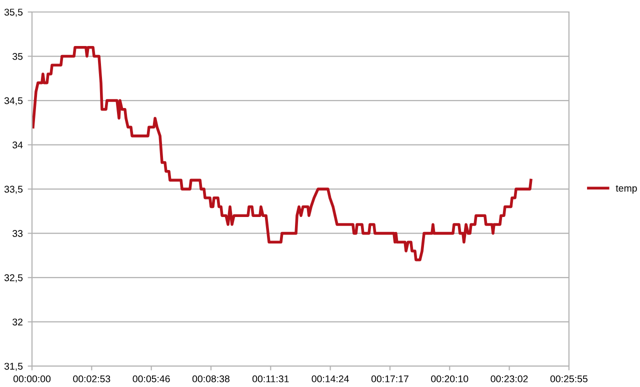 This screenshot has height=387, width=640. Describe the element at coordinates (270, 378) in the screenshot. I see `x-tick-label: 00:11:31` at that location.